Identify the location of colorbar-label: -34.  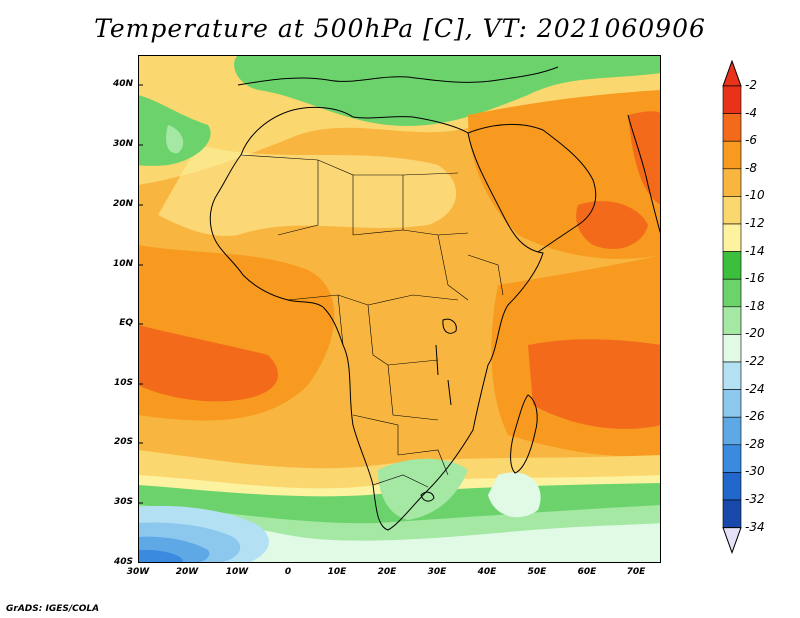
(755, 526).